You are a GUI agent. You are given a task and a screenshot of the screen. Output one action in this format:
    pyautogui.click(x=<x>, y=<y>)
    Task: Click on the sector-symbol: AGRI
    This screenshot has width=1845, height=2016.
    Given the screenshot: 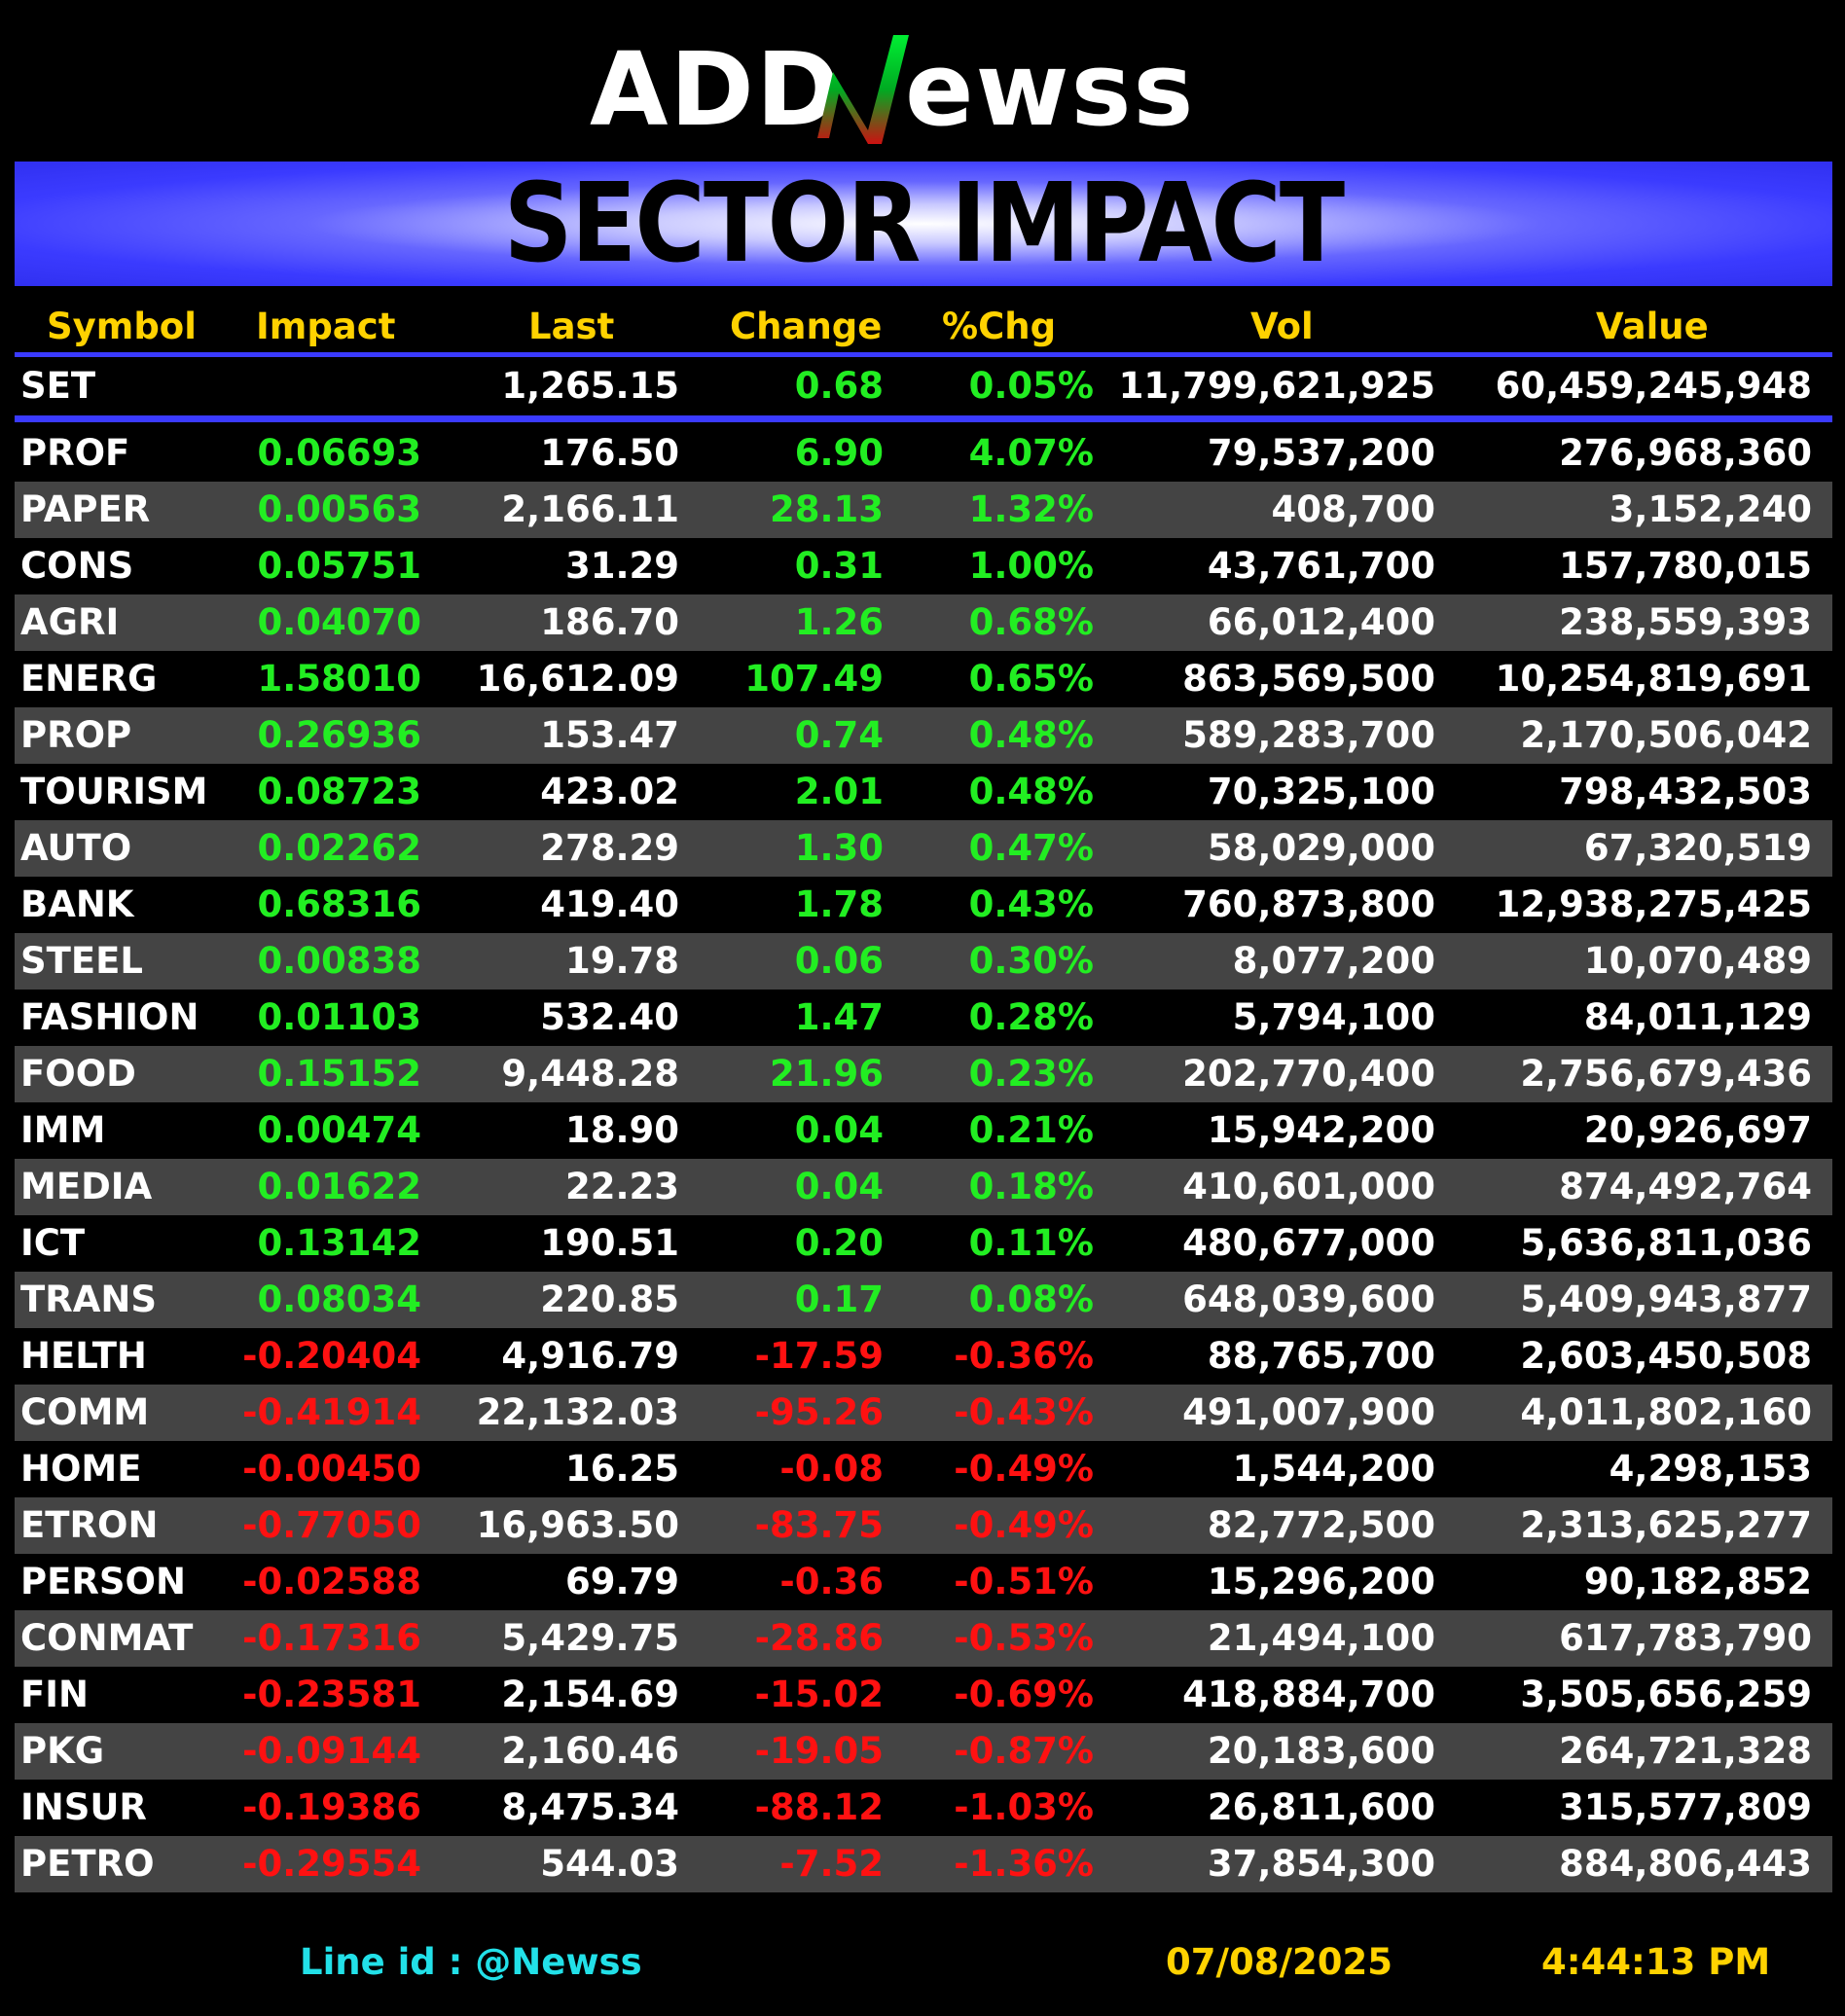 What is the action you would take?
    pyautogui.click(x=70, y=622)
    